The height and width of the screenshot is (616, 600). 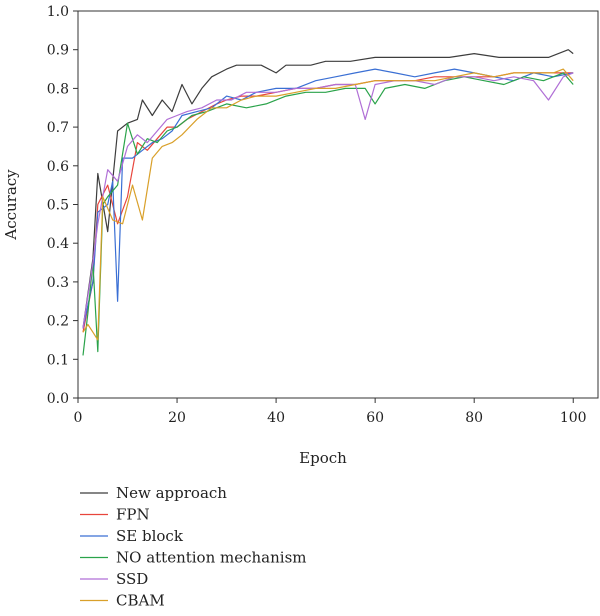 I want to click on x-tick-label: 40, so click(x=276, y=418).